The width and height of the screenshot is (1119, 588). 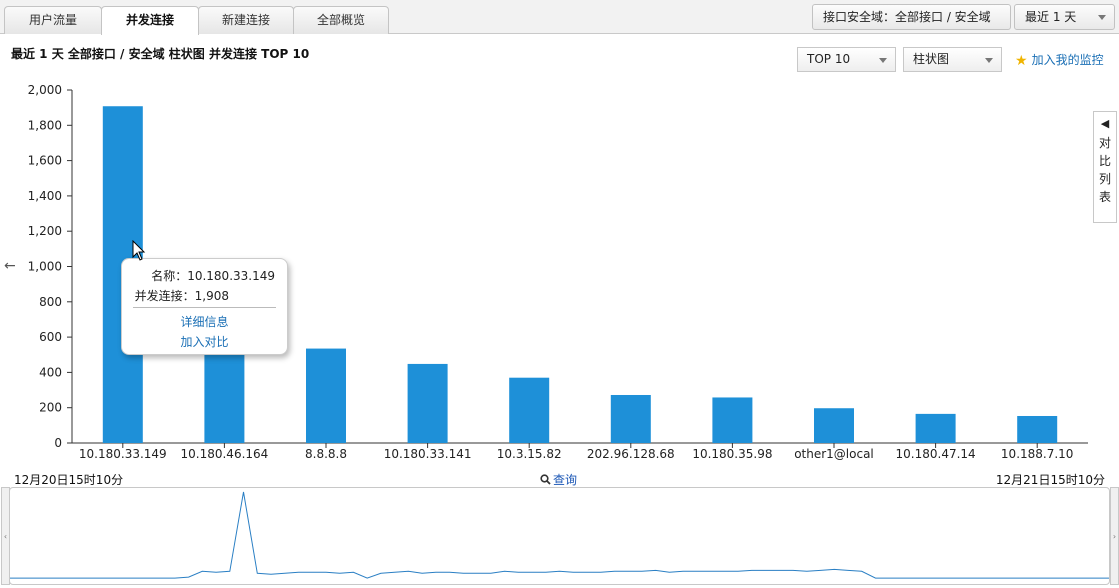 I want to click on query-label: 查询, so click(x=565, y=480).